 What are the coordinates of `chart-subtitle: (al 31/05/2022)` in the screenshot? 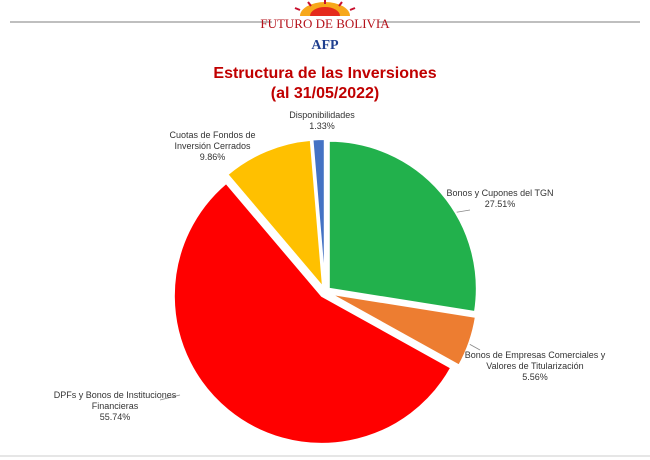 It's located at (325, 93).